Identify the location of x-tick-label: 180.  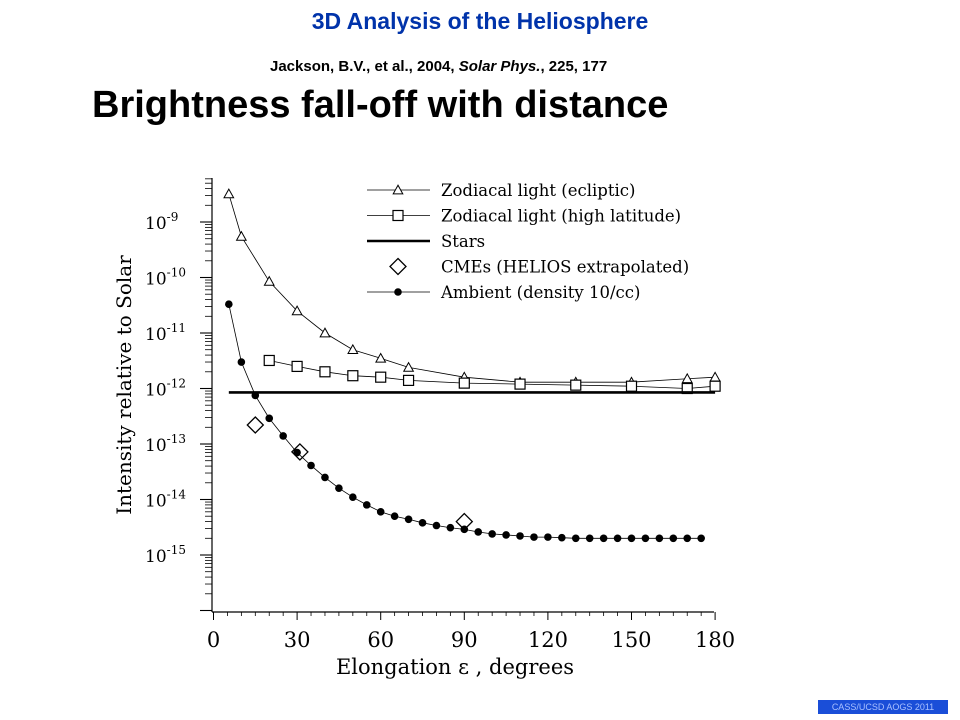
(715, 640).